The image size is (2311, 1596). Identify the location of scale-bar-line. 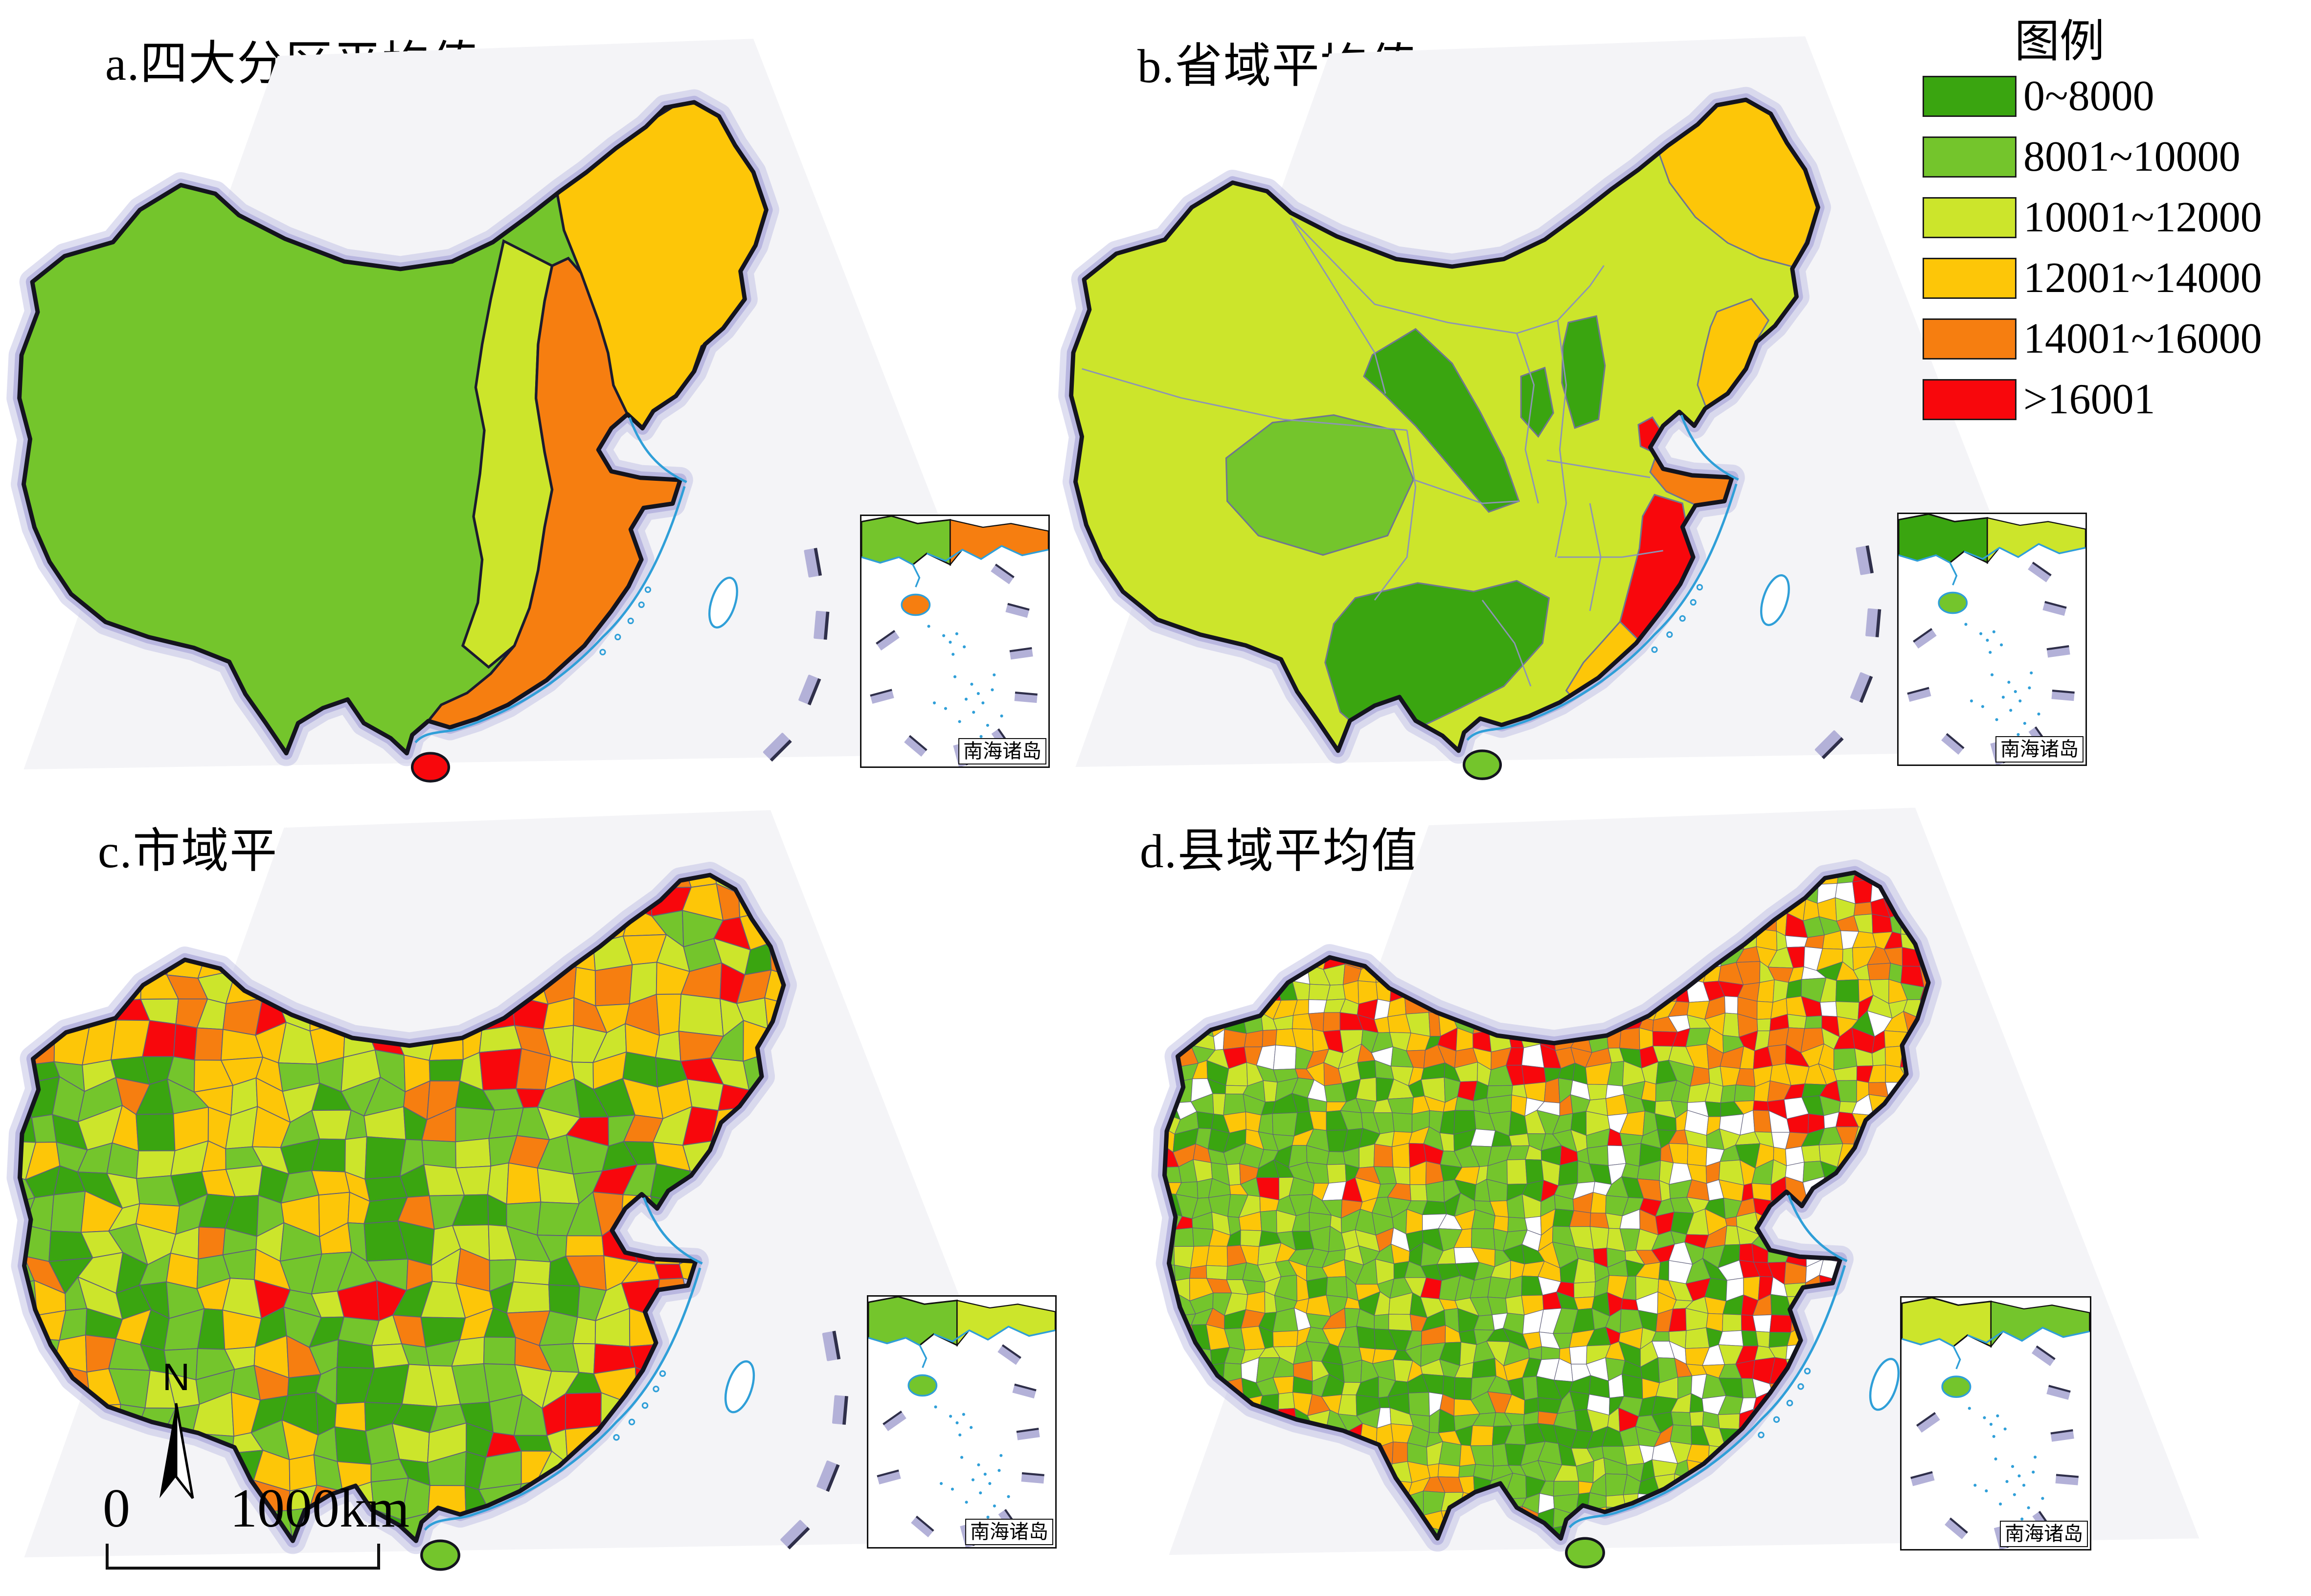
(243, 1557).